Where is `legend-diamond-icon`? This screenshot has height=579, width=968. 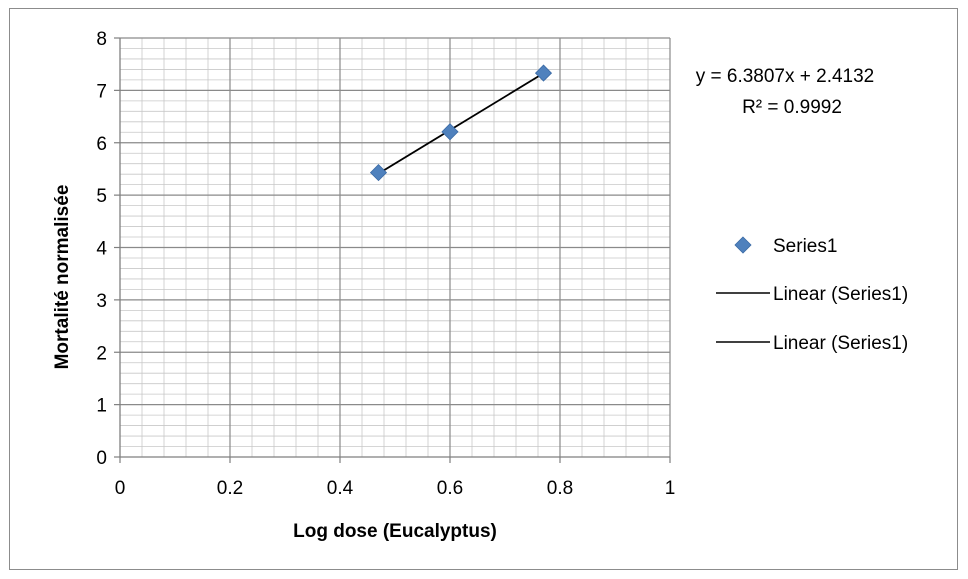
legend-diamond-icon is located at coordinates (743, 245).